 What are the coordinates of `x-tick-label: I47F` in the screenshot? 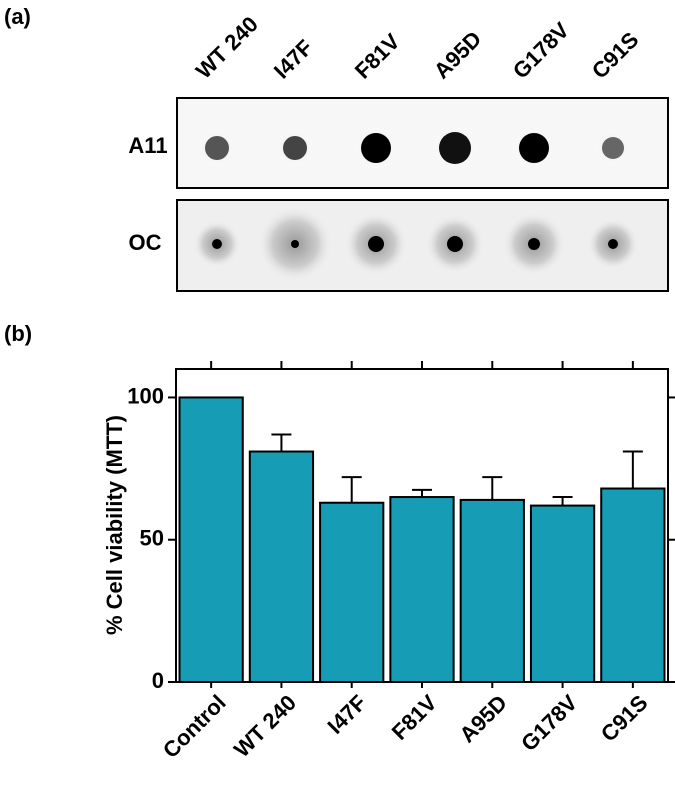 It's located at (347, 714).